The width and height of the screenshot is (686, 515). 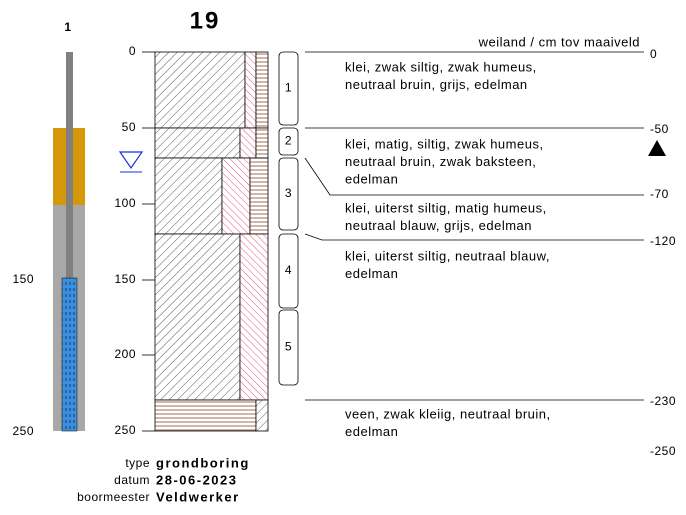 I want to click on level-label: -250, so click(x=663, y=451).